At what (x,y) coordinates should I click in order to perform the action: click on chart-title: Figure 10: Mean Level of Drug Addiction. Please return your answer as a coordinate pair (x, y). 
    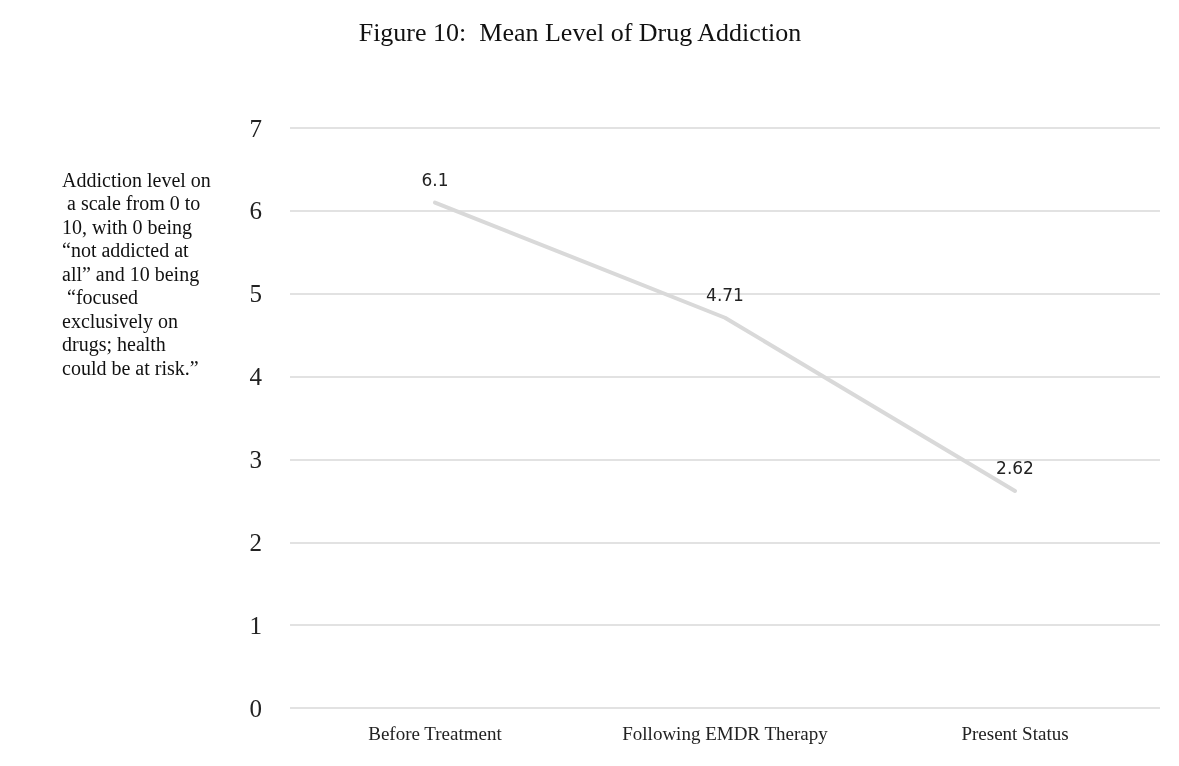
    Looking at the image, I should click on (580, 32).